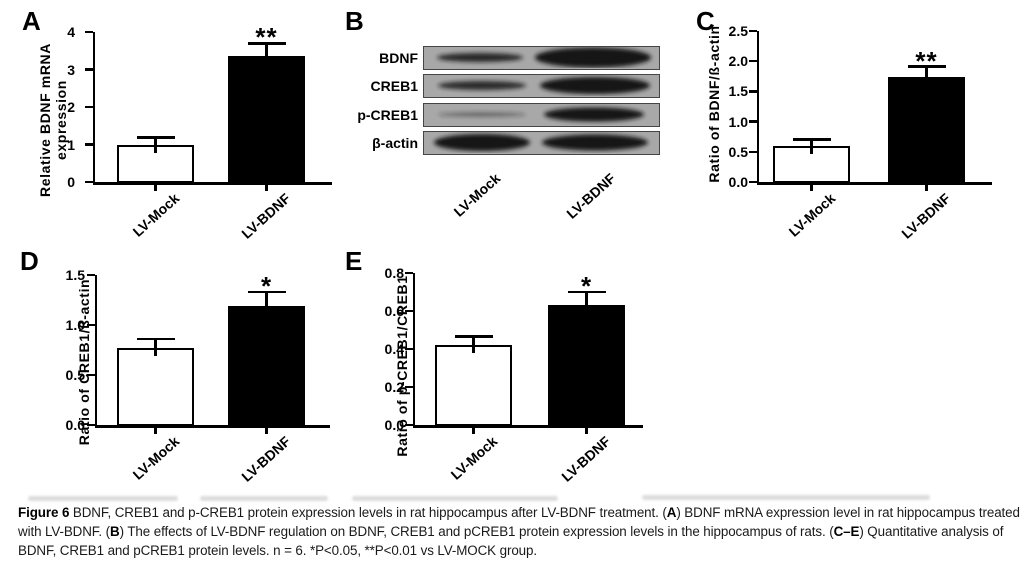 This screenshot has width=1032, height=568. I want to click on blot-strip-bdnf, so click(541, 58).